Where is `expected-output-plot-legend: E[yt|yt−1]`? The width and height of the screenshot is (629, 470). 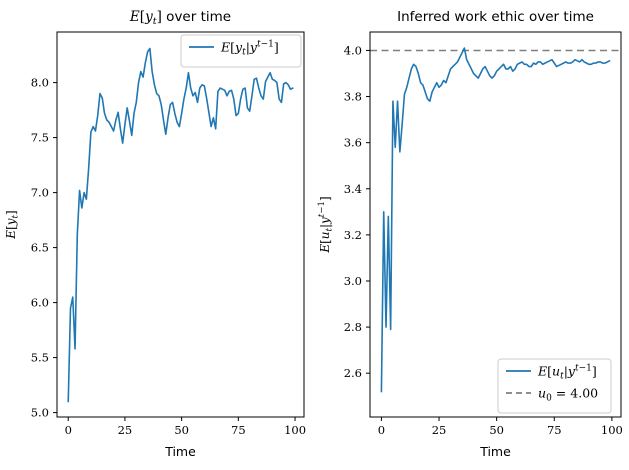 expected-output-plot-legend: E[yt|yt−1] is located at coordinates (241, 51).